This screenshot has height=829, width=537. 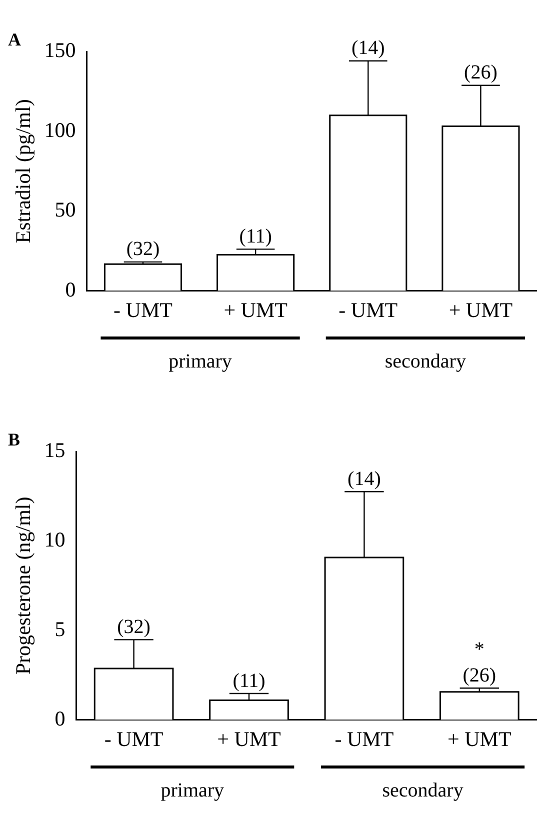 What do you see at coordinates (55, 540) in the screenshot?
I see `y-tick-label: 10` at bounding box center [55, 540].